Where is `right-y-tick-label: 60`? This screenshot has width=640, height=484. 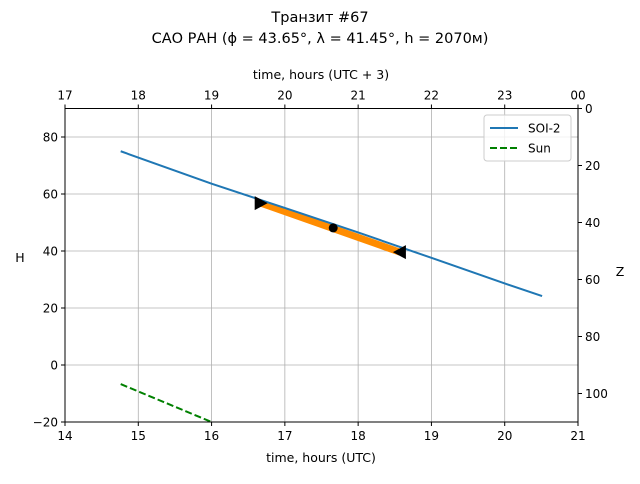
right-y-tick-label: 60 is located at coordinates (592, 280).